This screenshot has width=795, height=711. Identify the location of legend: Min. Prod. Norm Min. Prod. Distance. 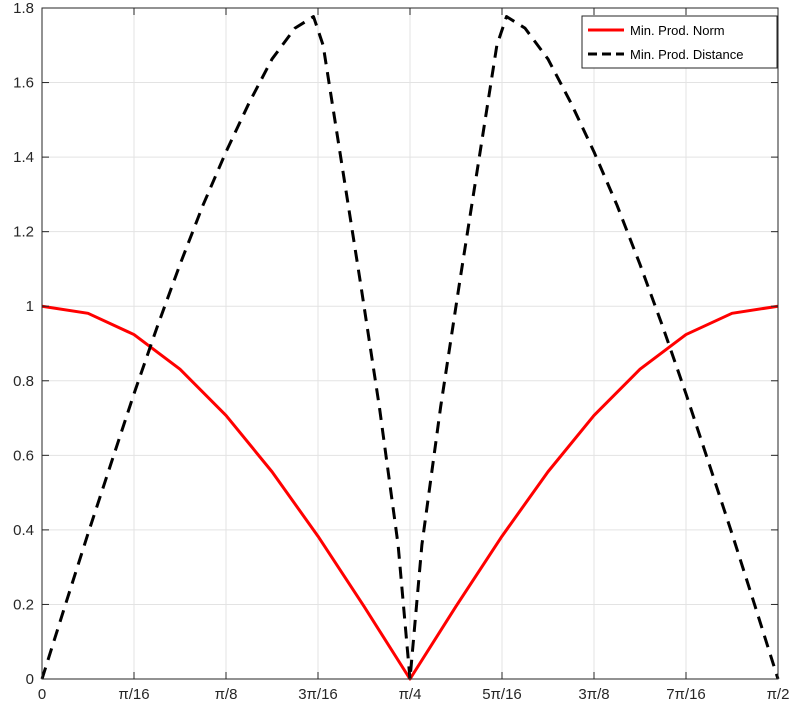
(679, 42).